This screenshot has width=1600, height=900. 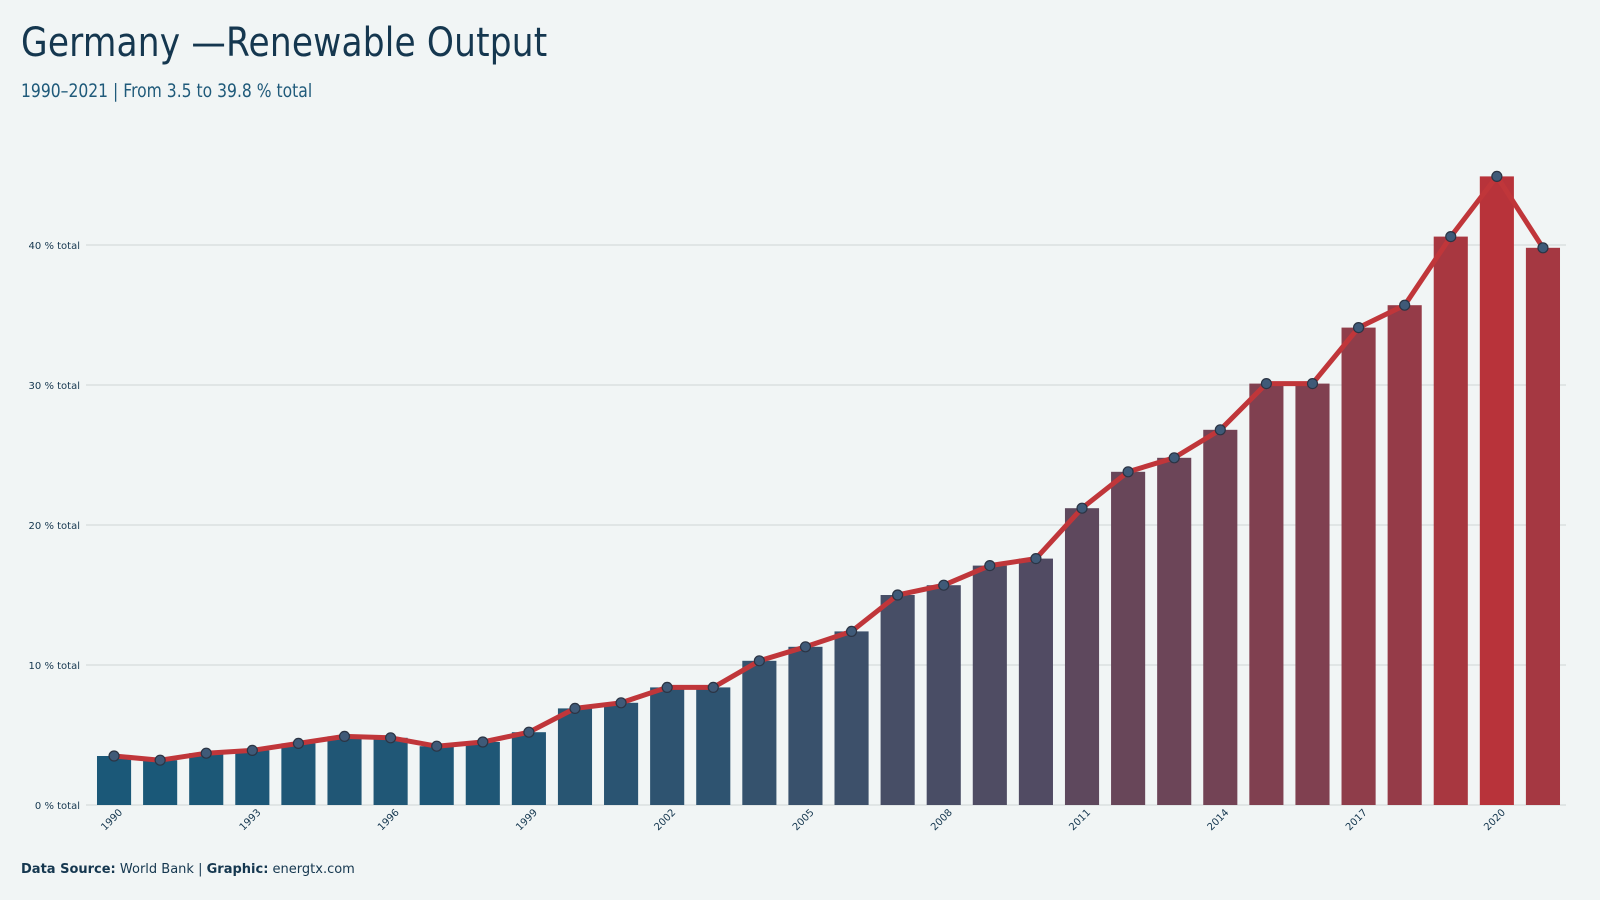 I want to click on bar-2001, so click(x=621, y=753).